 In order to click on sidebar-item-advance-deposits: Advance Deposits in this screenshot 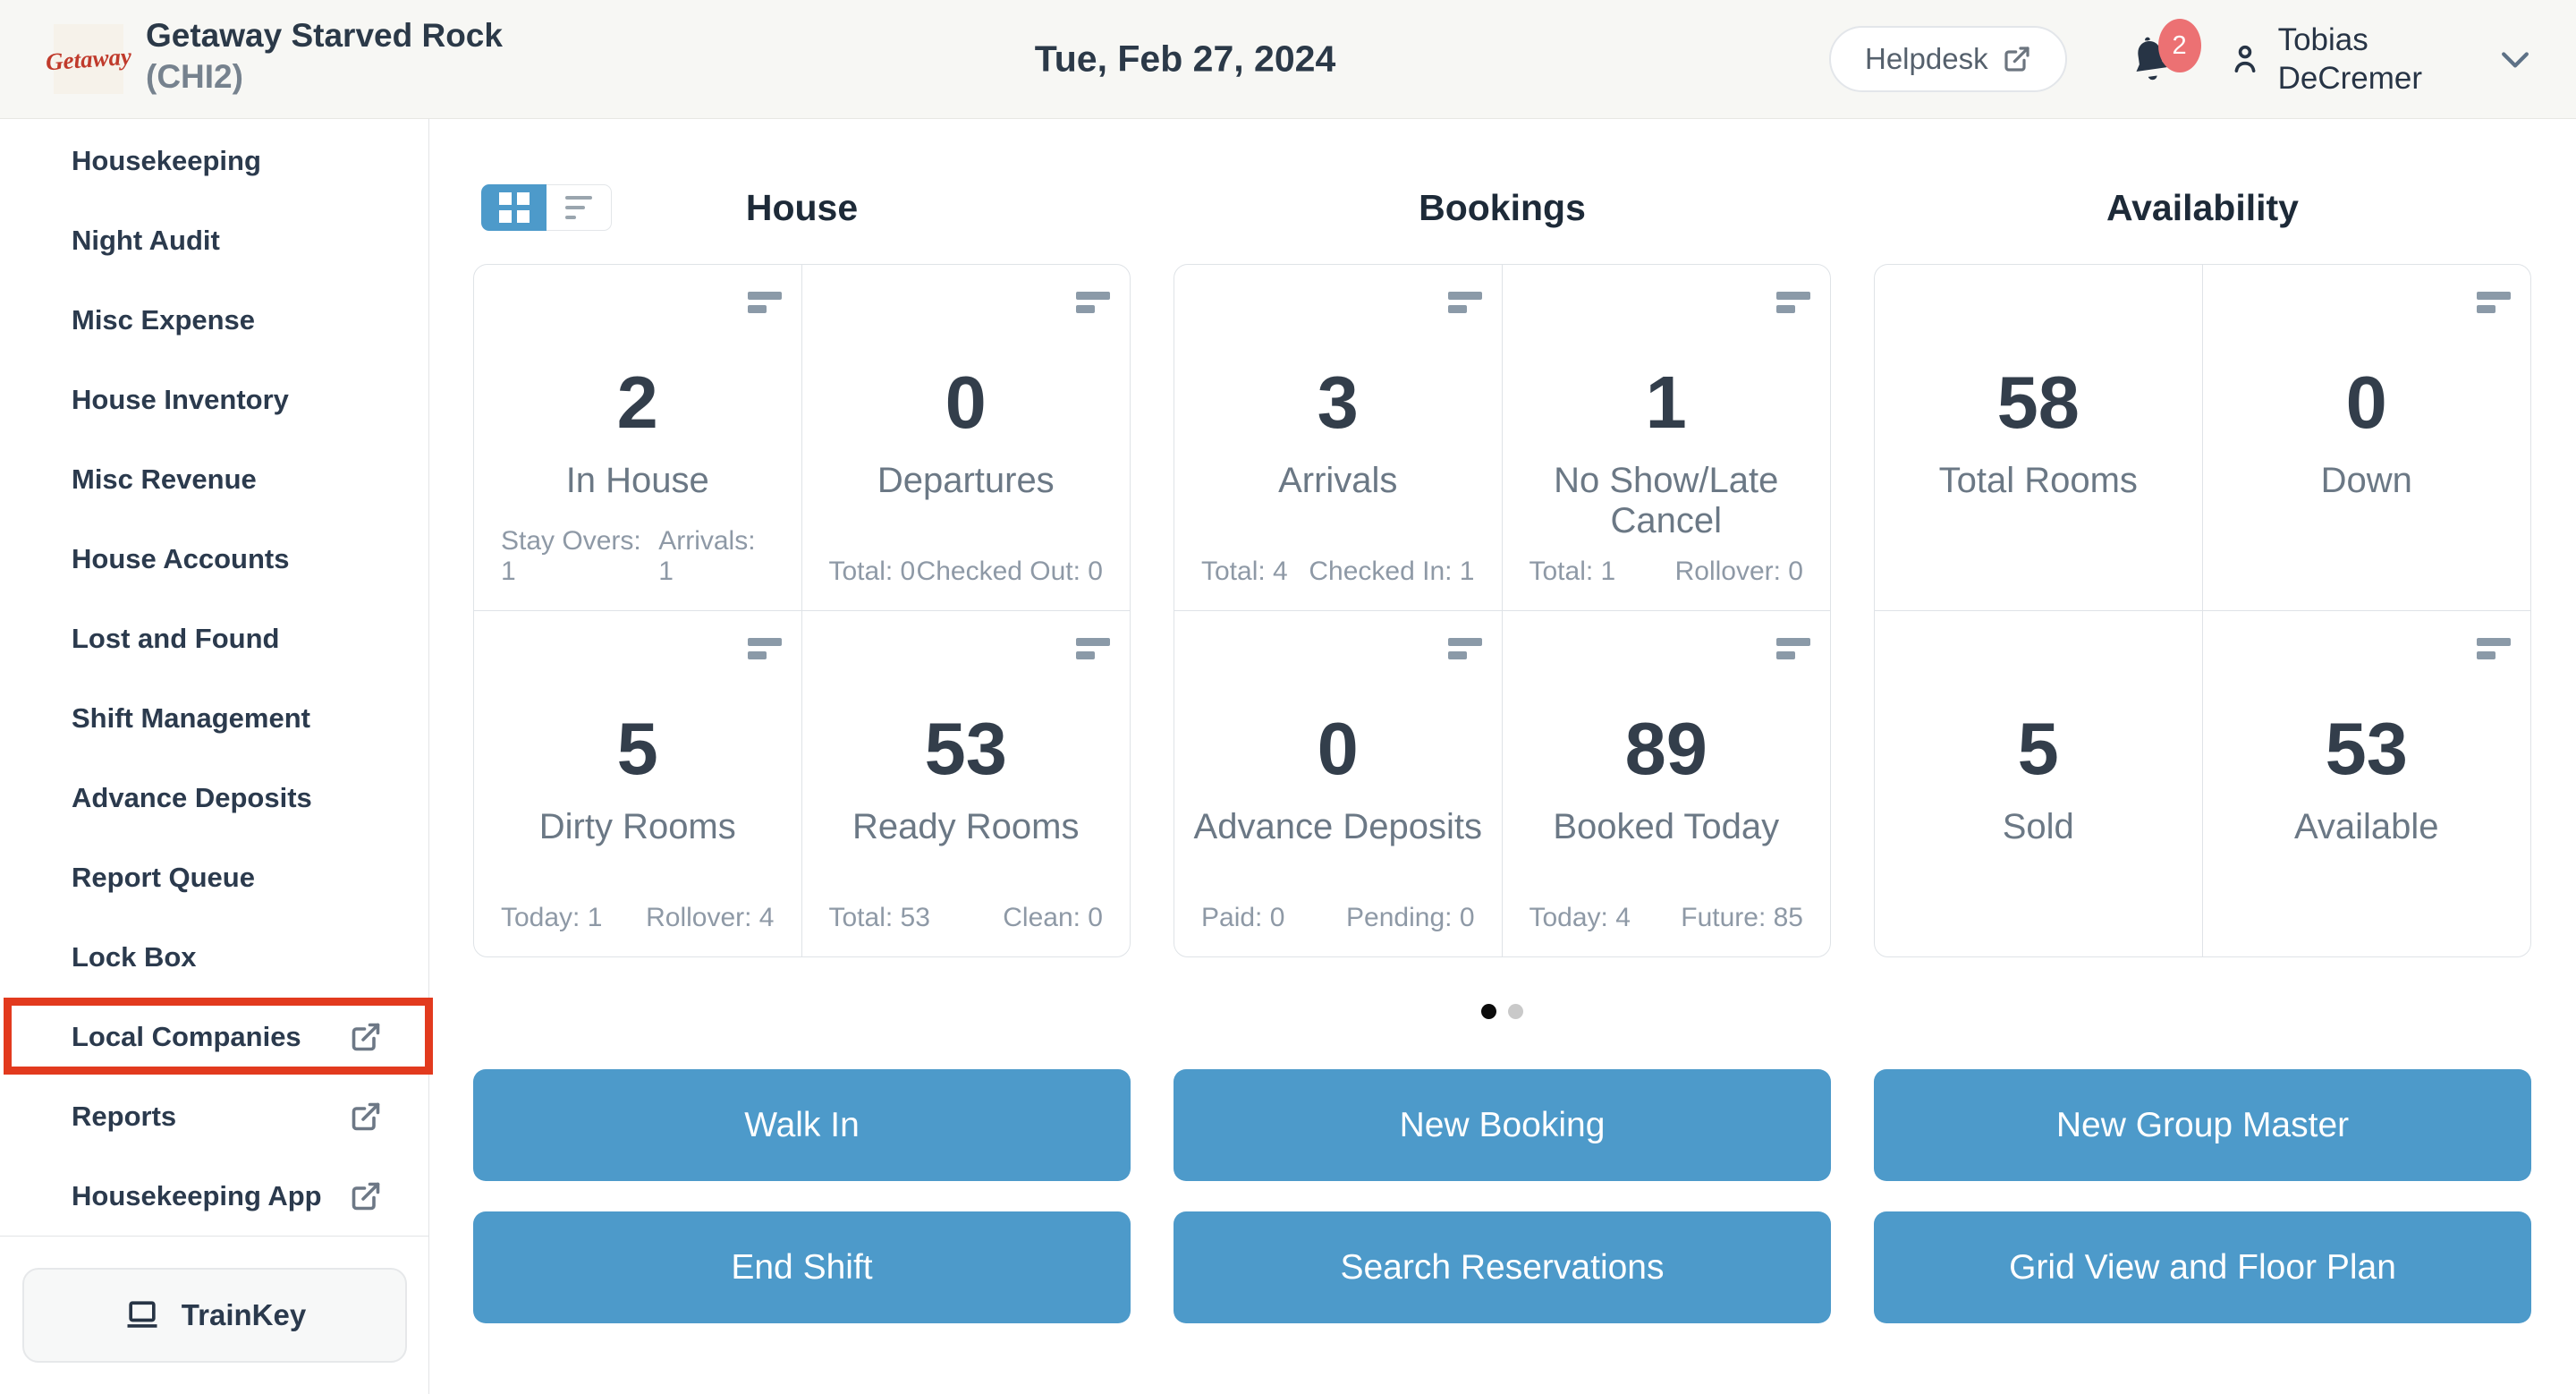, I will do `click(214, 797)`.